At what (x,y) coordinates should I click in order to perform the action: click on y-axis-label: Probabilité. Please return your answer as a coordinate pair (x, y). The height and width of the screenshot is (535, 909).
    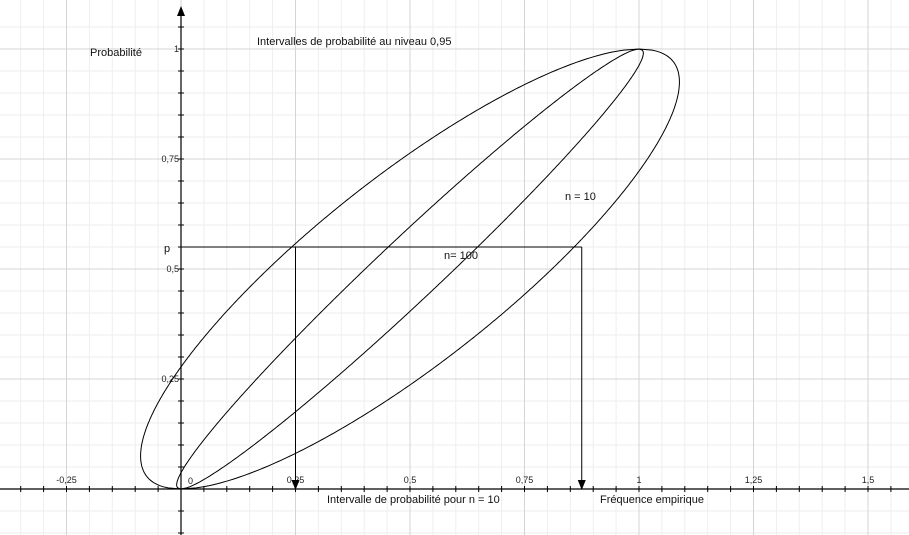
    Looking at the image, I should click on (116, 53).